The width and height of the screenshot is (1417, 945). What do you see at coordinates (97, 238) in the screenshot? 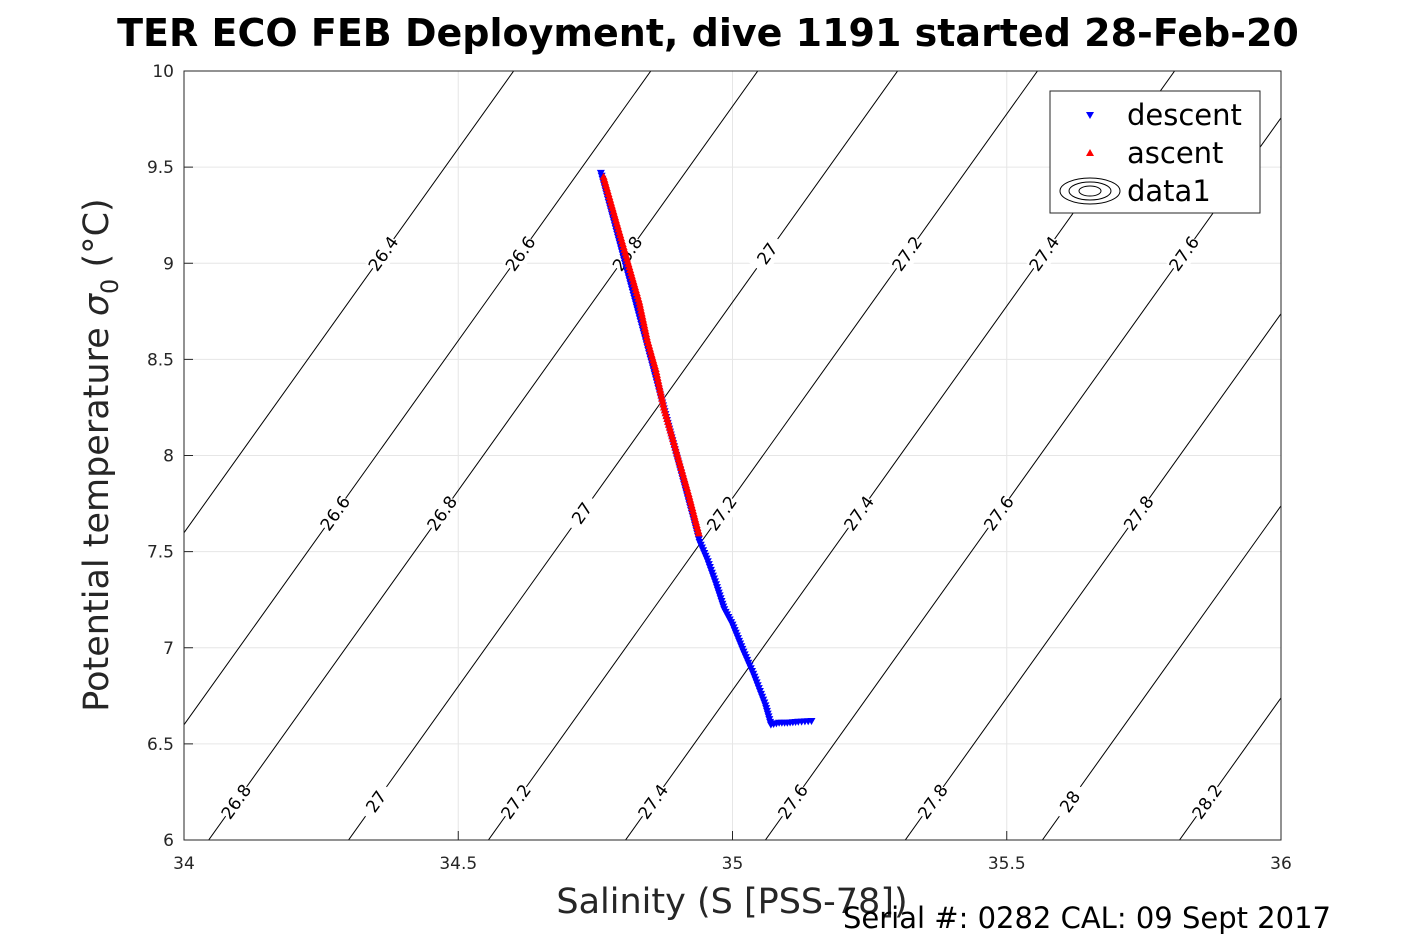
I see `y-axis-label-unit: (°C)` at bounding box center [97, 238].